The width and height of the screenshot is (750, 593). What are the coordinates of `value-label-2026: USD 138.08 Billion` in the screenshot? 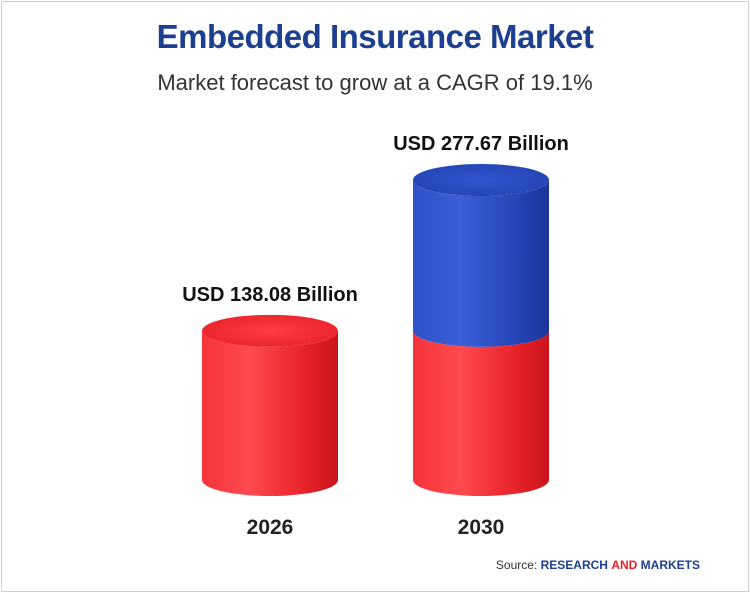 It's located at (270, 295).